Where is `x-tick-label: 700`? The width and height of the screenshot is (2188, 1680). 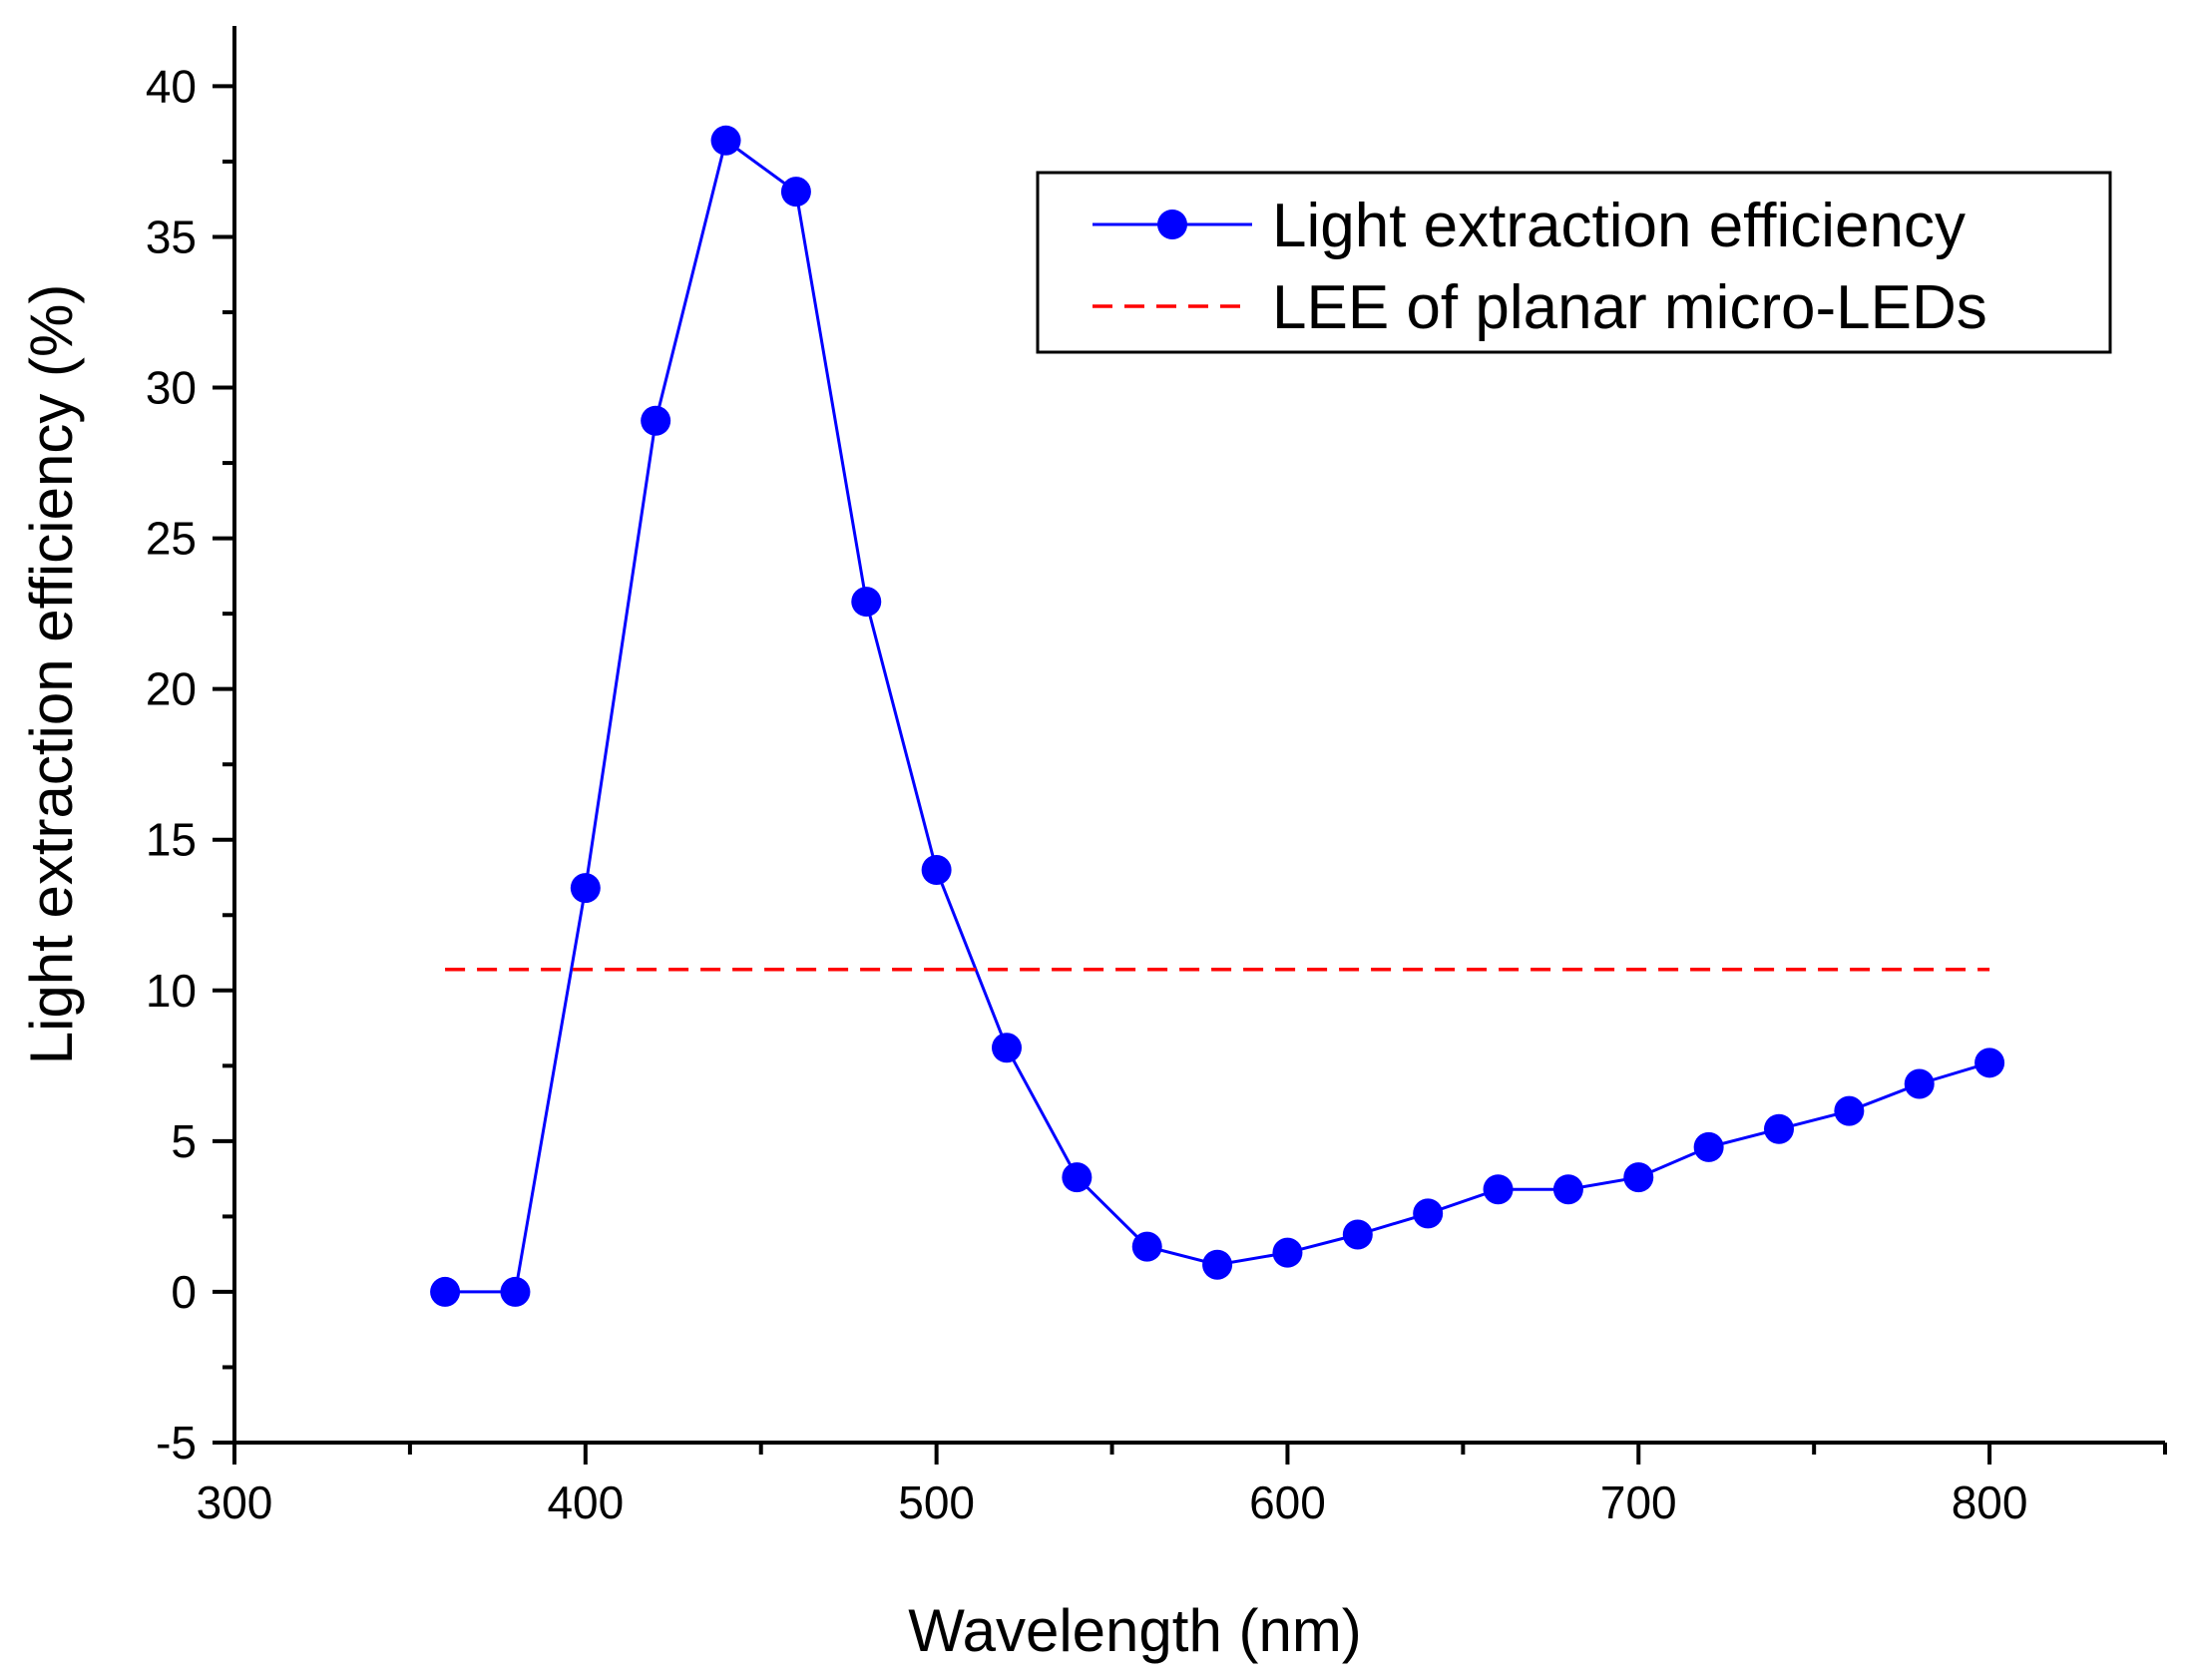 x-tick-label: 700 is located at coordinates (1639, 1502).